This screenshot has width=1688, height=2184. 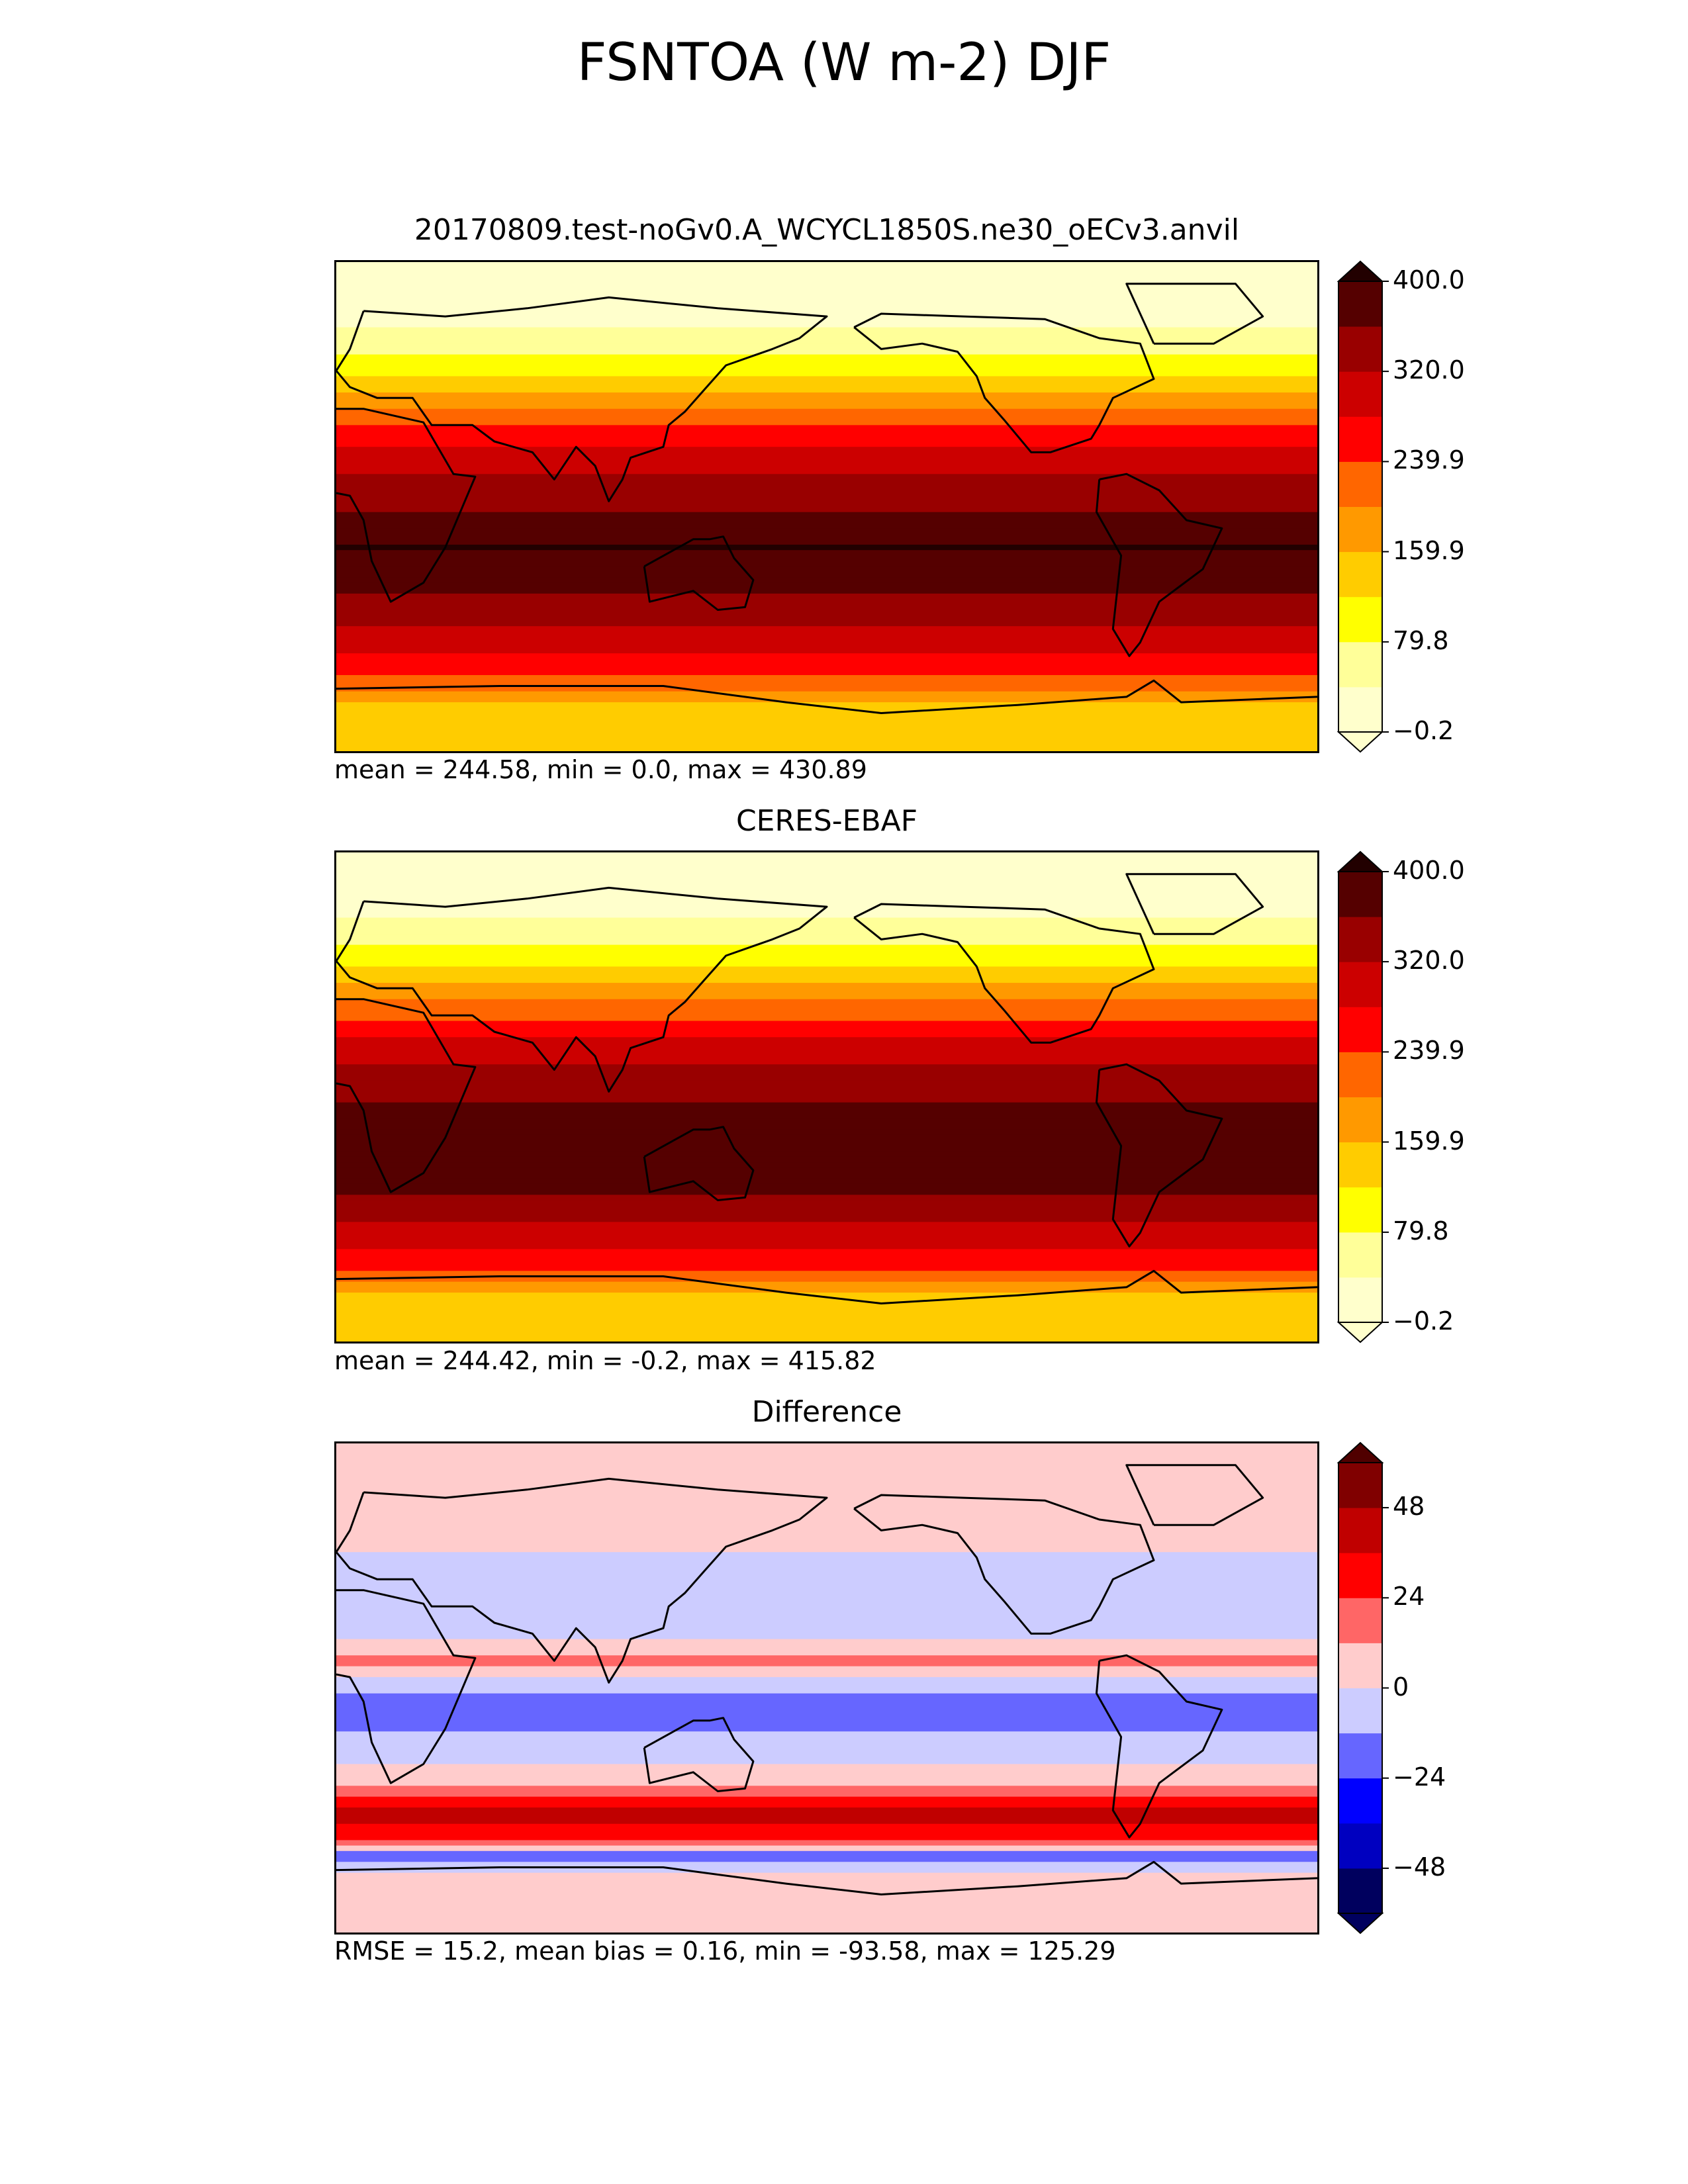 I want to click on colorbar-tick-label: 79.8, so click(x=1421, y=1231).